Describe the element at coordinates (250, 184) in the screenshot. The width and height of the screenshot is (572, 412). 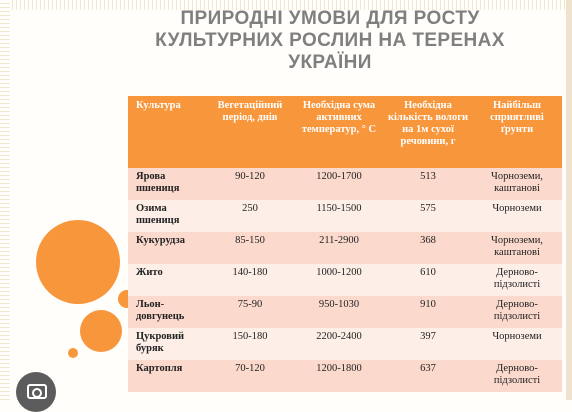
I see `cell-period: 90-120` at that location.